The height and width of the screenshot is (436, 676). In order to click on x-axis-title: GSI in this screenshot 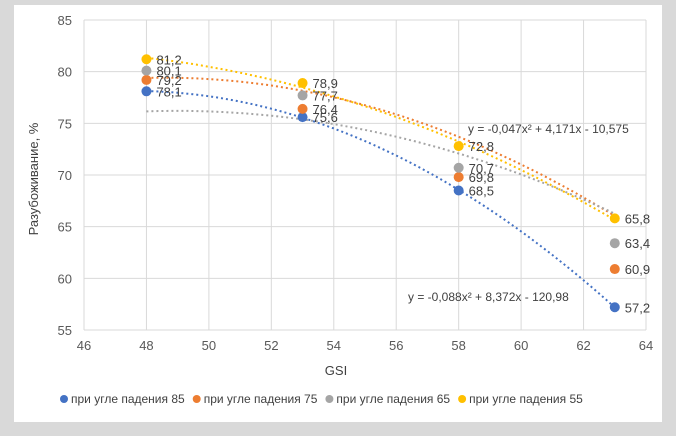, I will do `click(336, 370)`.